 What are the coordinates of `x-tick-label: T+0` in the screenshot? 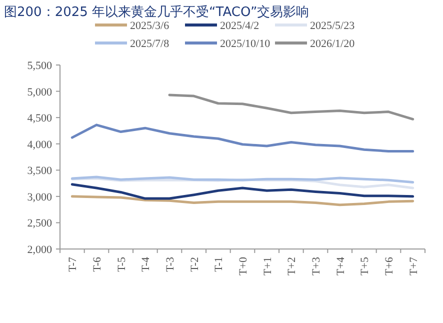 It's located at (244, 266).